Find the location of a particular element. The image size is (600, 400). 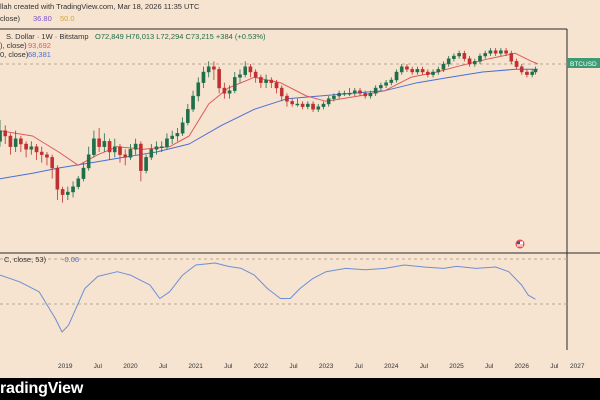

price-label-bg is located at coordinates (583, 63).